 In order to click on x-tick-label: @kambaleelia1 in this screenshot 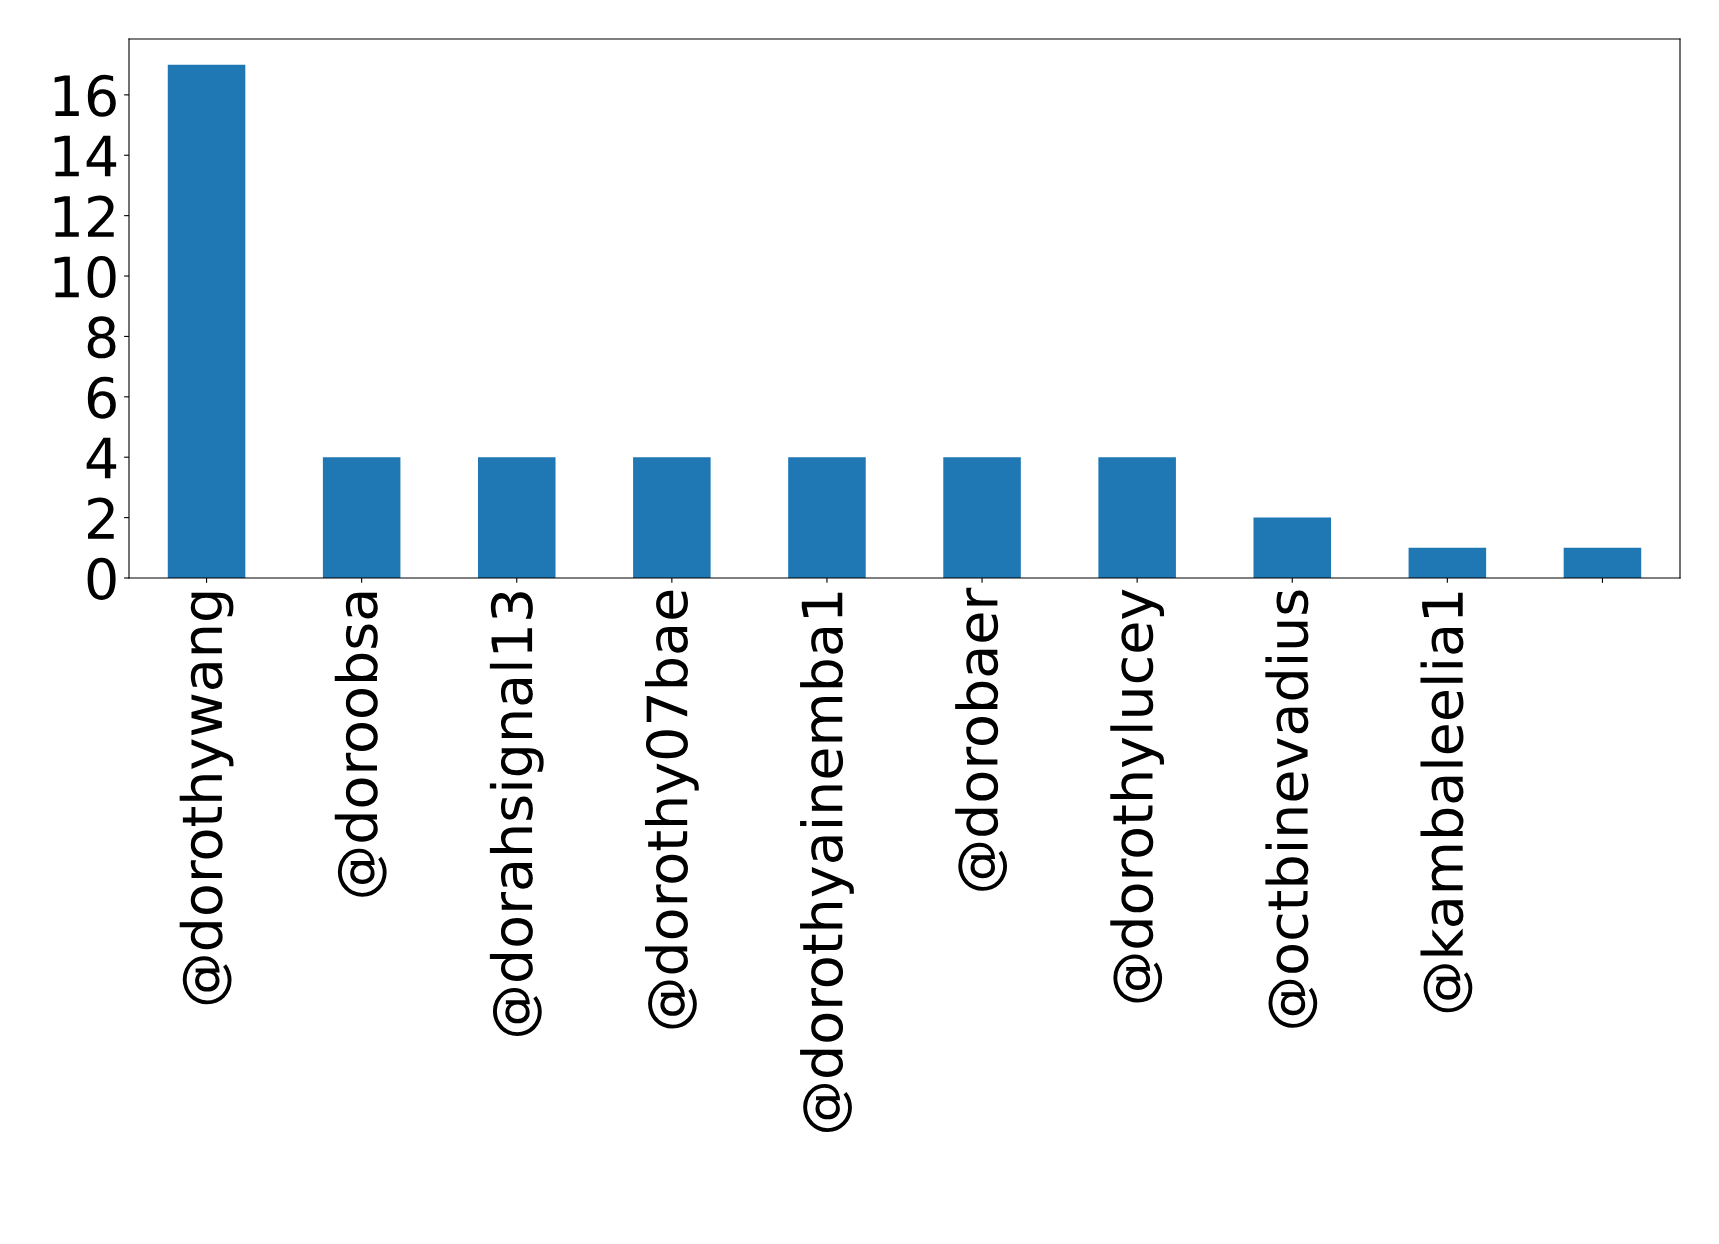, I will do `click(1446, 802)`.